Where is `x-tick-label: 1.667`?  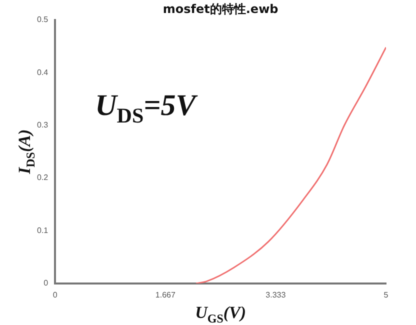
x-tick-label: 1.667 is located at coordinates (165, 295).